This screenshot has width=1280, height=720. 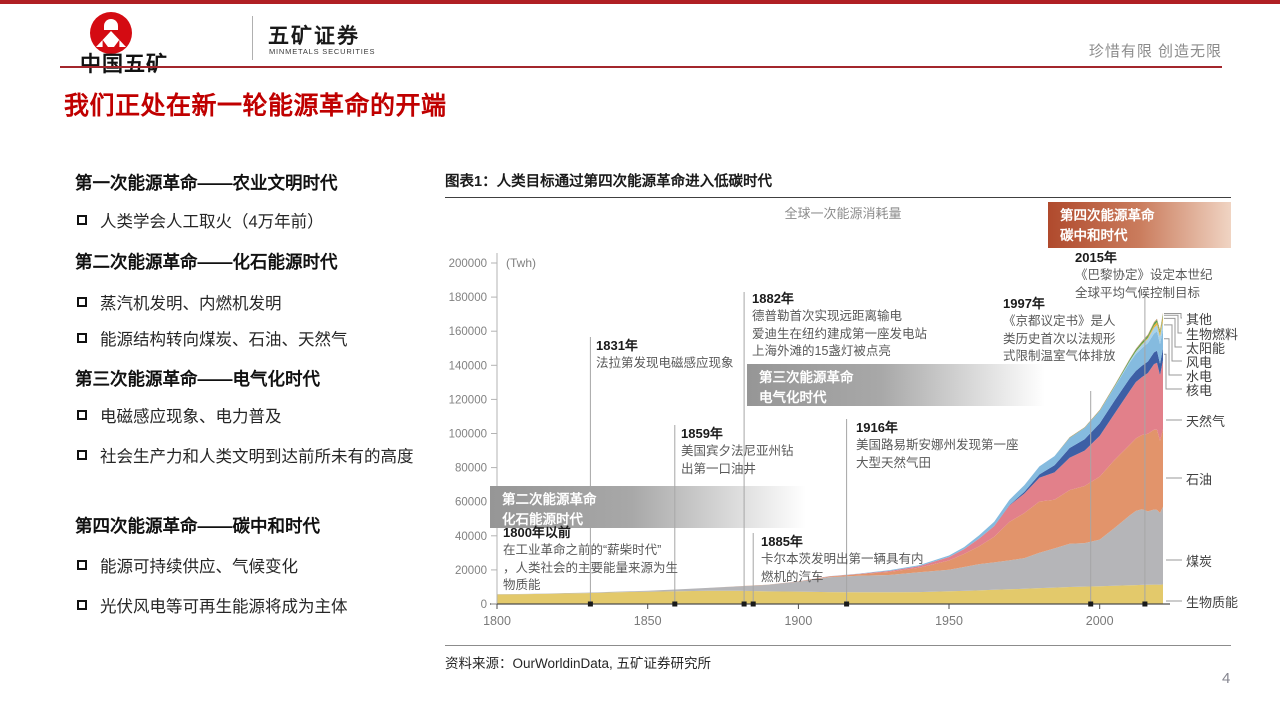 What do you see at coordinates (197, 379) in the screenshot?
I see `revolution-heading-3: 第三次能源革命——电气化时代` at bounding box center [197, 379].